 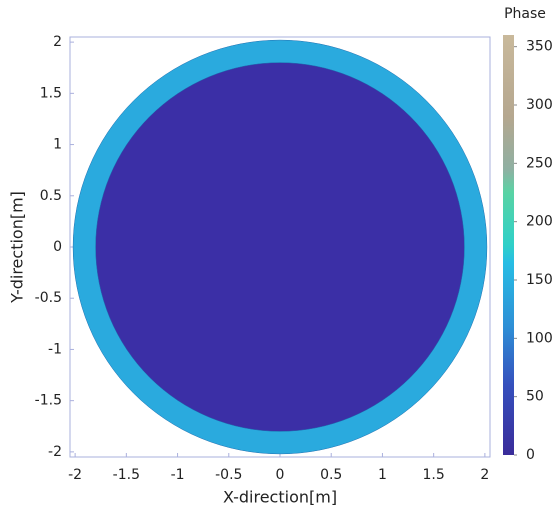 I want to click on colorbar-label: Phase, so click(x=525, y=14).